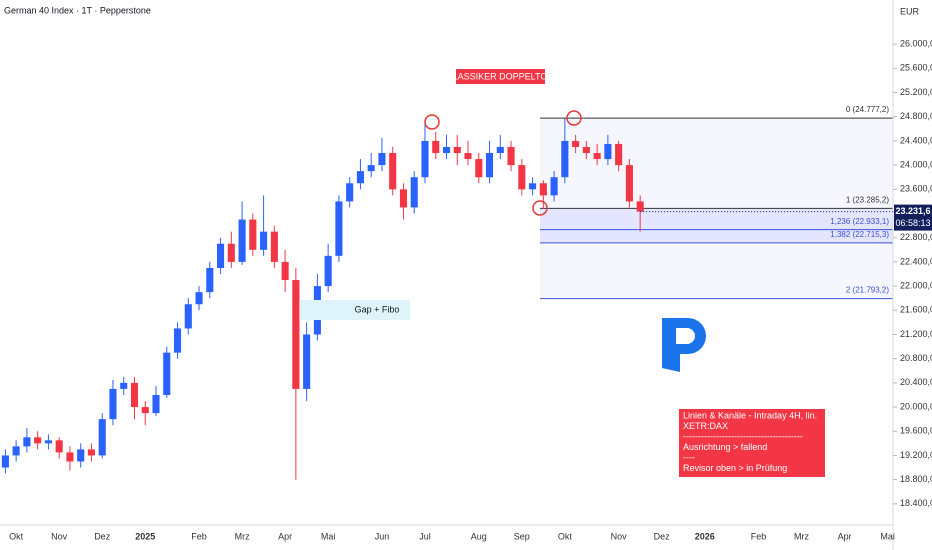 The height and width of the screenshot is (550, 932). Describe the element at coordinates (77, 10) in the screenshot. I see `chart-title: German 40 Index · 1T · Pepperstone` at that location.